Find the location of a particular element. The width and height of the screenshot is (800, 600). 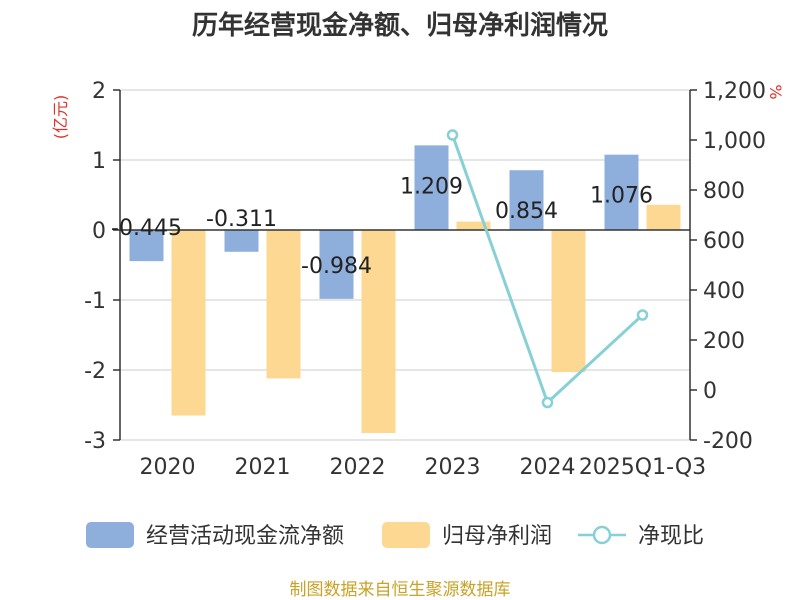

cashflow-value-label: 1.076 is located at coordinates (621, 196).